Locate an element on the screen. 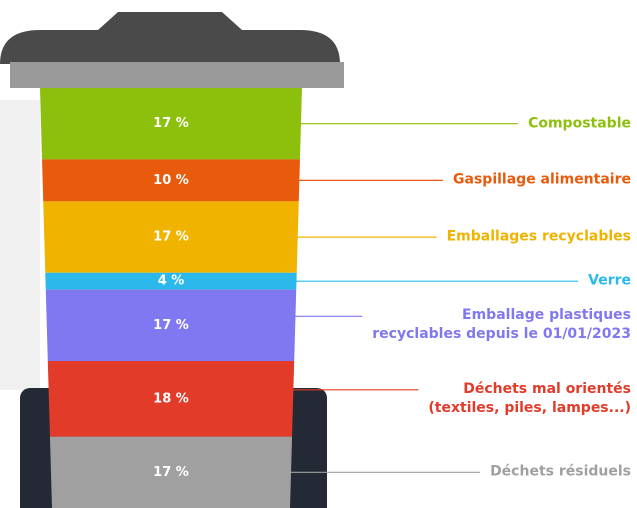  category-label: Emballages recyclables is located at coordinates (538, 236).